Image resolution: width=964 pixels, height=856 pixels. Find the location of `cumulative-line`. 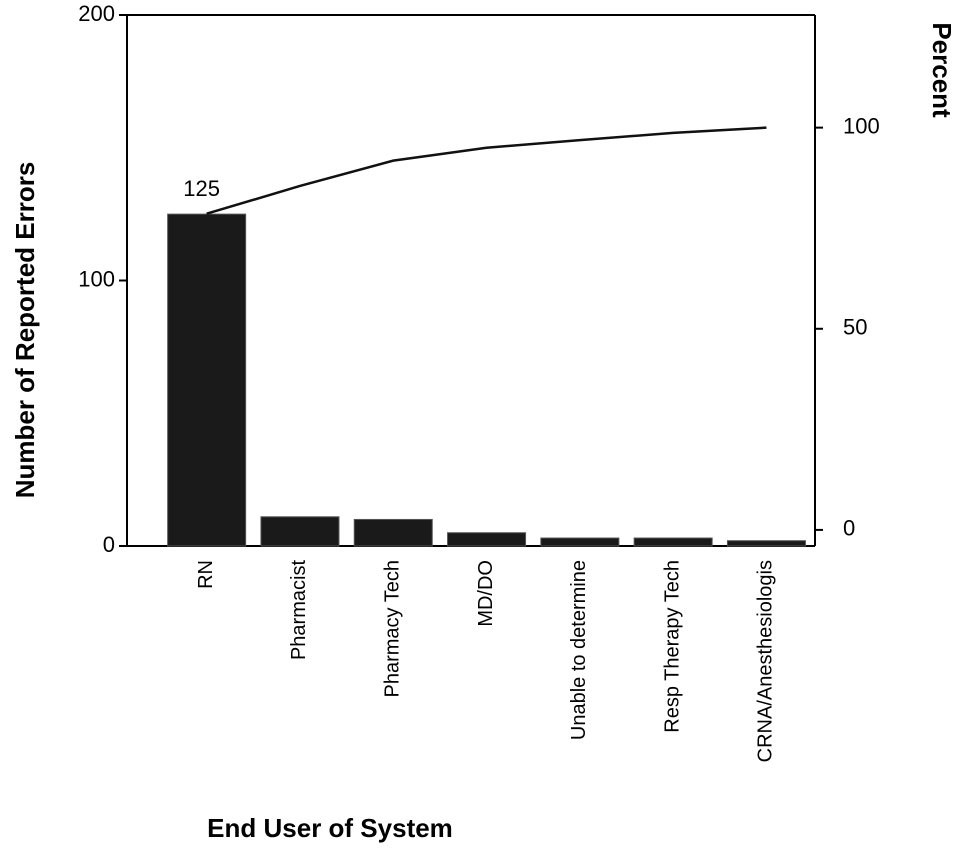

cumulative-line is located at coordinates (486, 170).